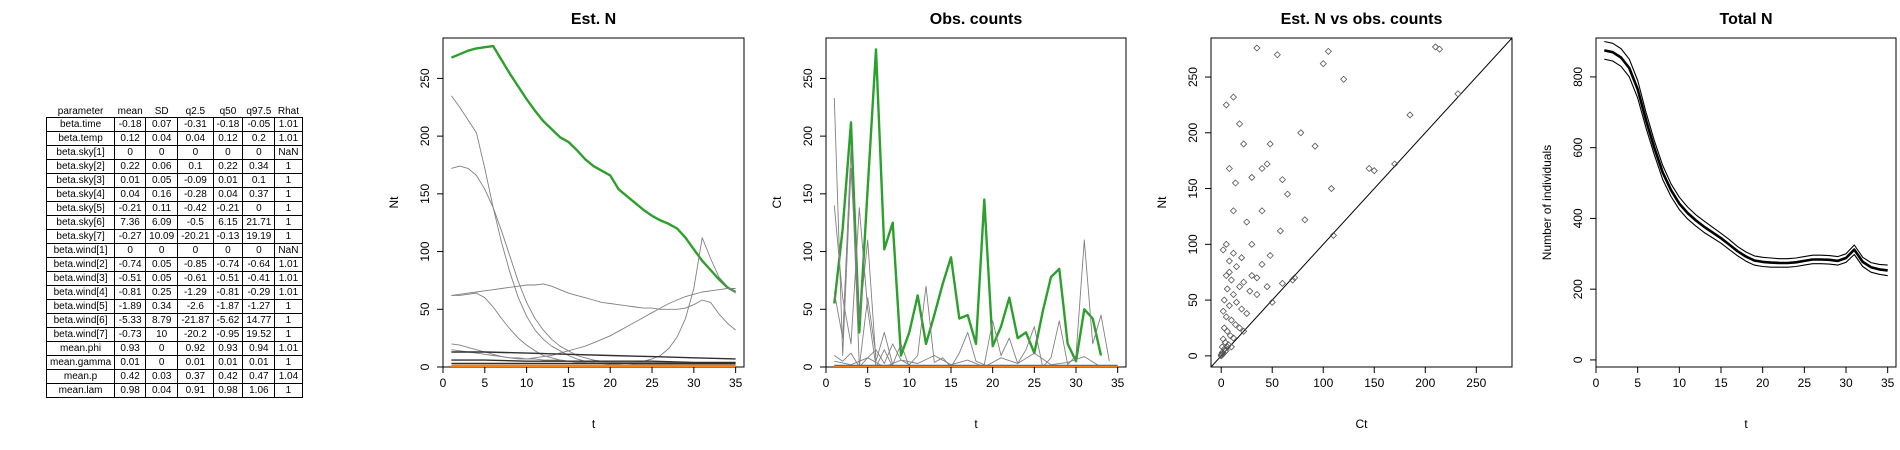  Describe the element at coordinates (80, 222) in the screenshot. I see `parameter-name-cell: beta.sky[6]` at that location.